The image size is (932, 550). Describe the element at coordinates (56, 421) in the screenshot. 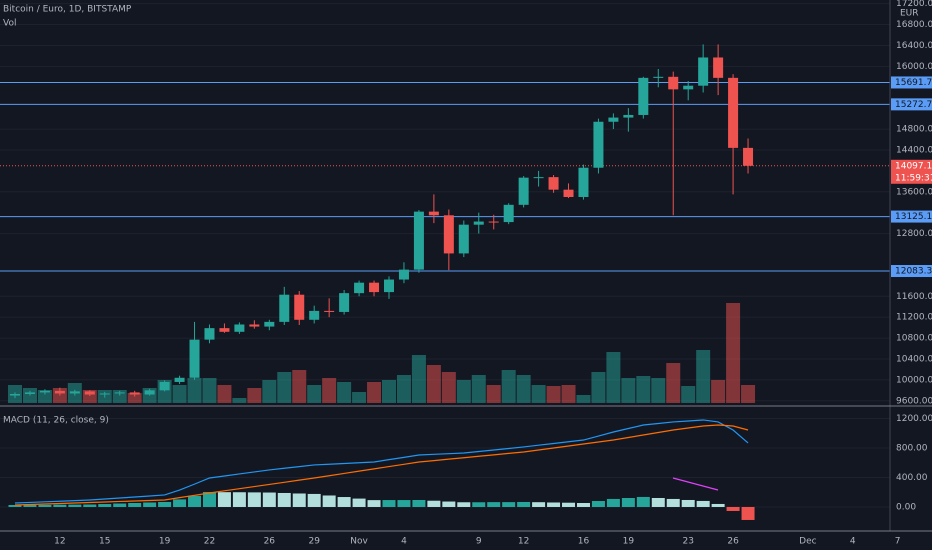

I see `macd-legend: MACD (11, 26, close, 9)` at that location.